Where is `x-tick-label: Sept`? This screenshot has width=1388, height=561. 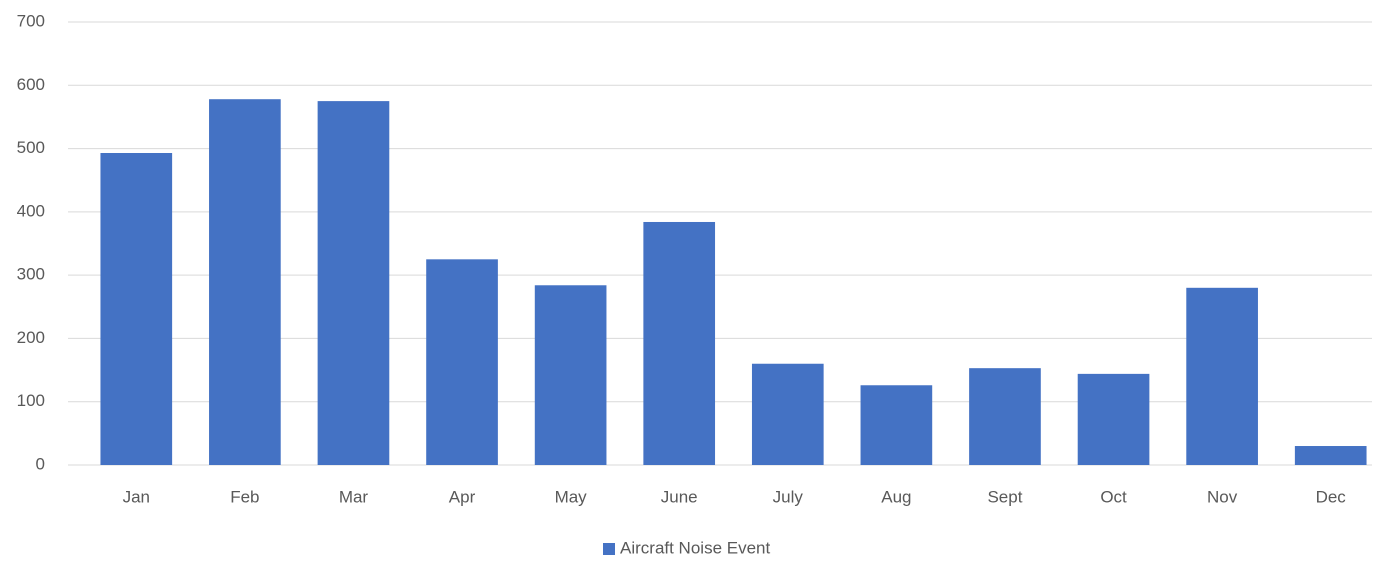
x-tick-label: Sept is located at coordinates (1004, 496).